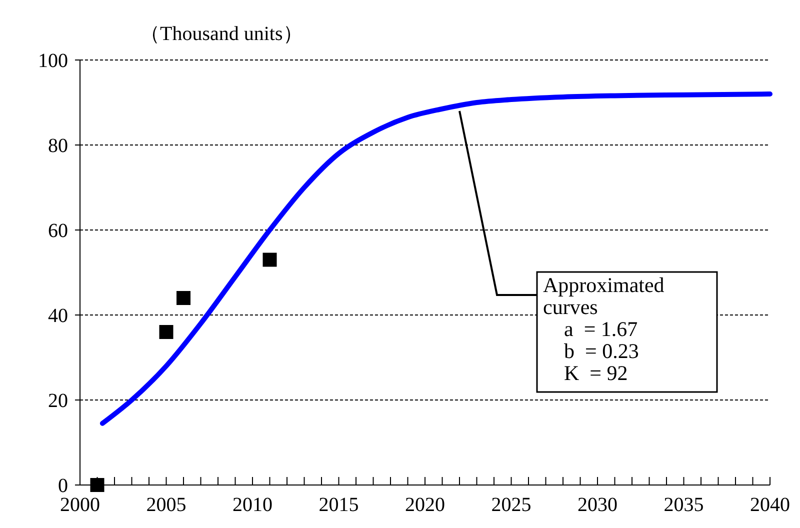  Describe the element at coordinates (166, 505) in the screenshot. I see `x-tick-label: 2005` at that location.